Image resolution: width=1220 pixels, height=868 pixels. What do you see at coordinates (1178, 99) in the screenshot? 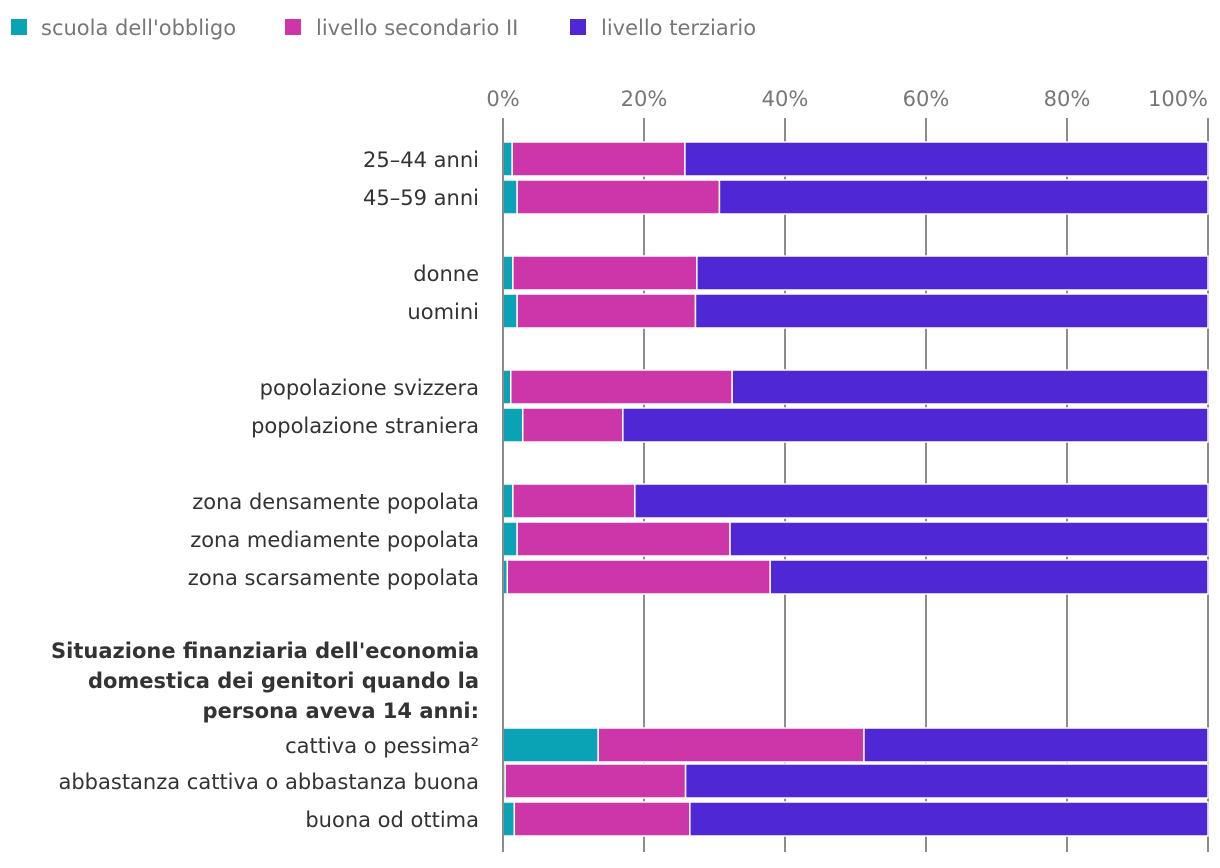
I see `x-tick-label: 100%` at bounding box center [1178, 99].